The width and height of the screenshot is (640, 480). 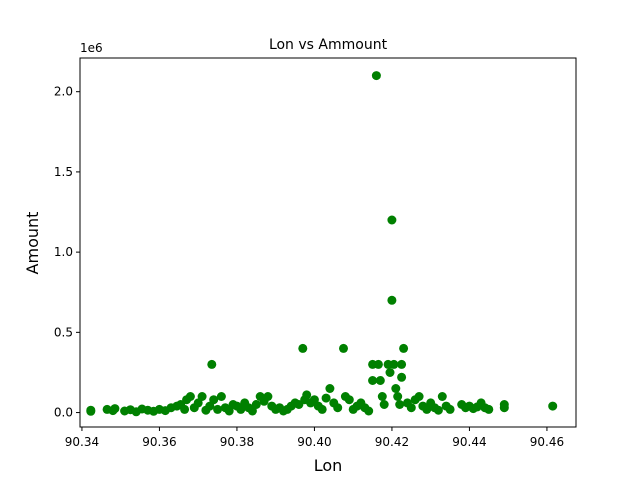 I want to click on y-axis-offset-label: 1e6, so click(x=91, y=48).